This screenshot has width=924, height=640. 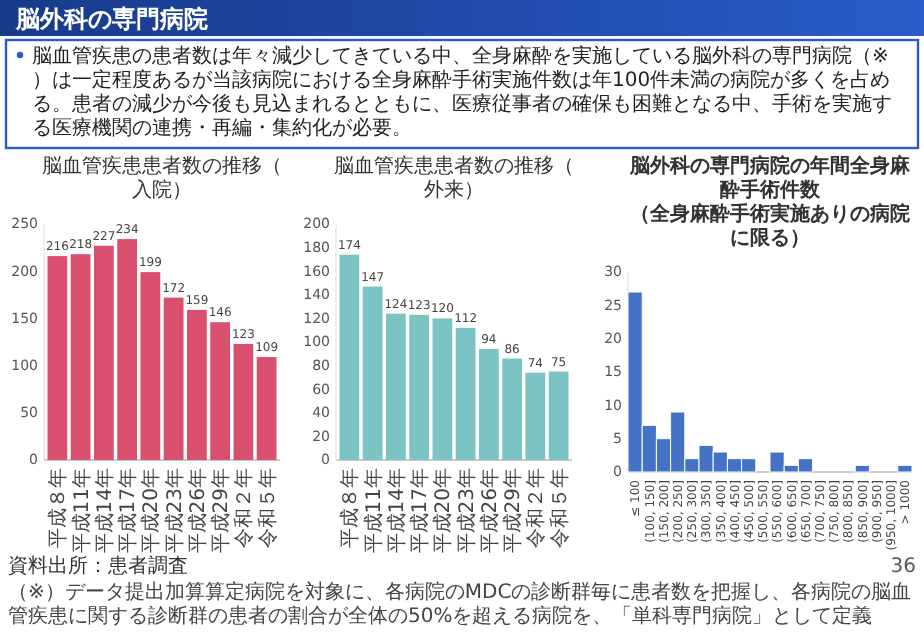 I want to click on chart-title: 脳血管疾患患者数の推移（入院）, so click(x=162, y=178).